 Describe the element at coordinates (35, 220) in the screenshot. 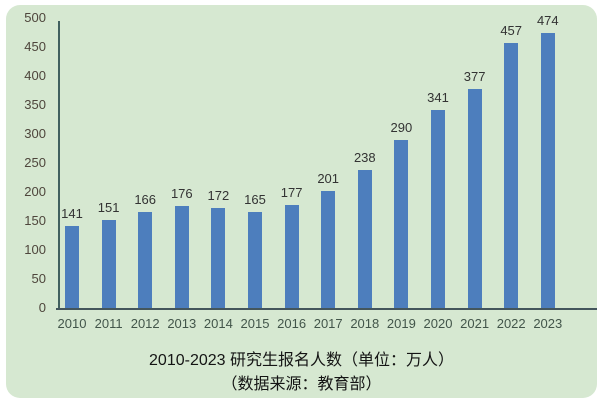

I see `y-tick-label-150: 150` at that location.